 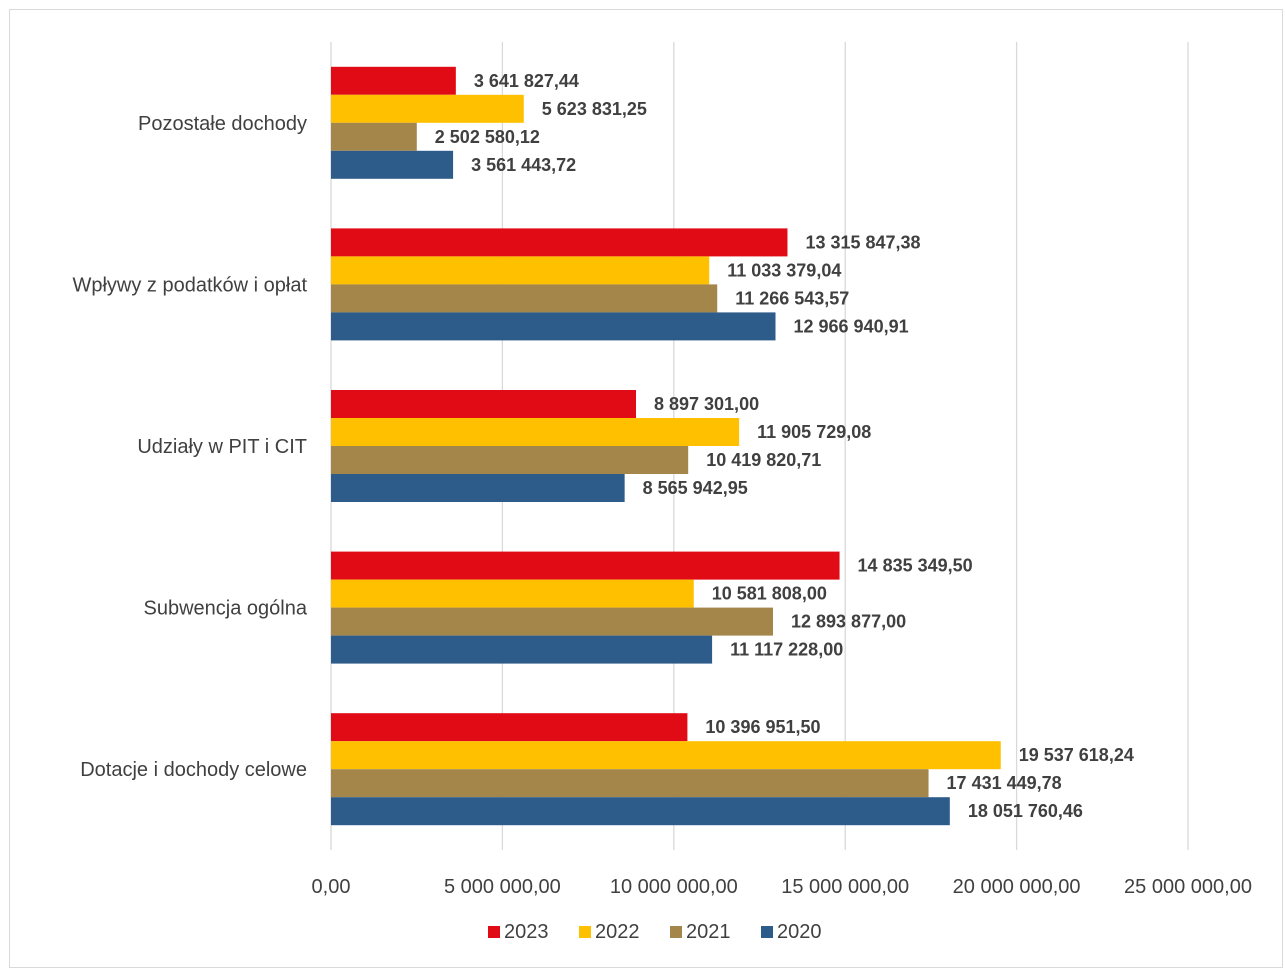 I want to click on x-tick-label: 20 000 000,00, so click(x=1017, y=887).